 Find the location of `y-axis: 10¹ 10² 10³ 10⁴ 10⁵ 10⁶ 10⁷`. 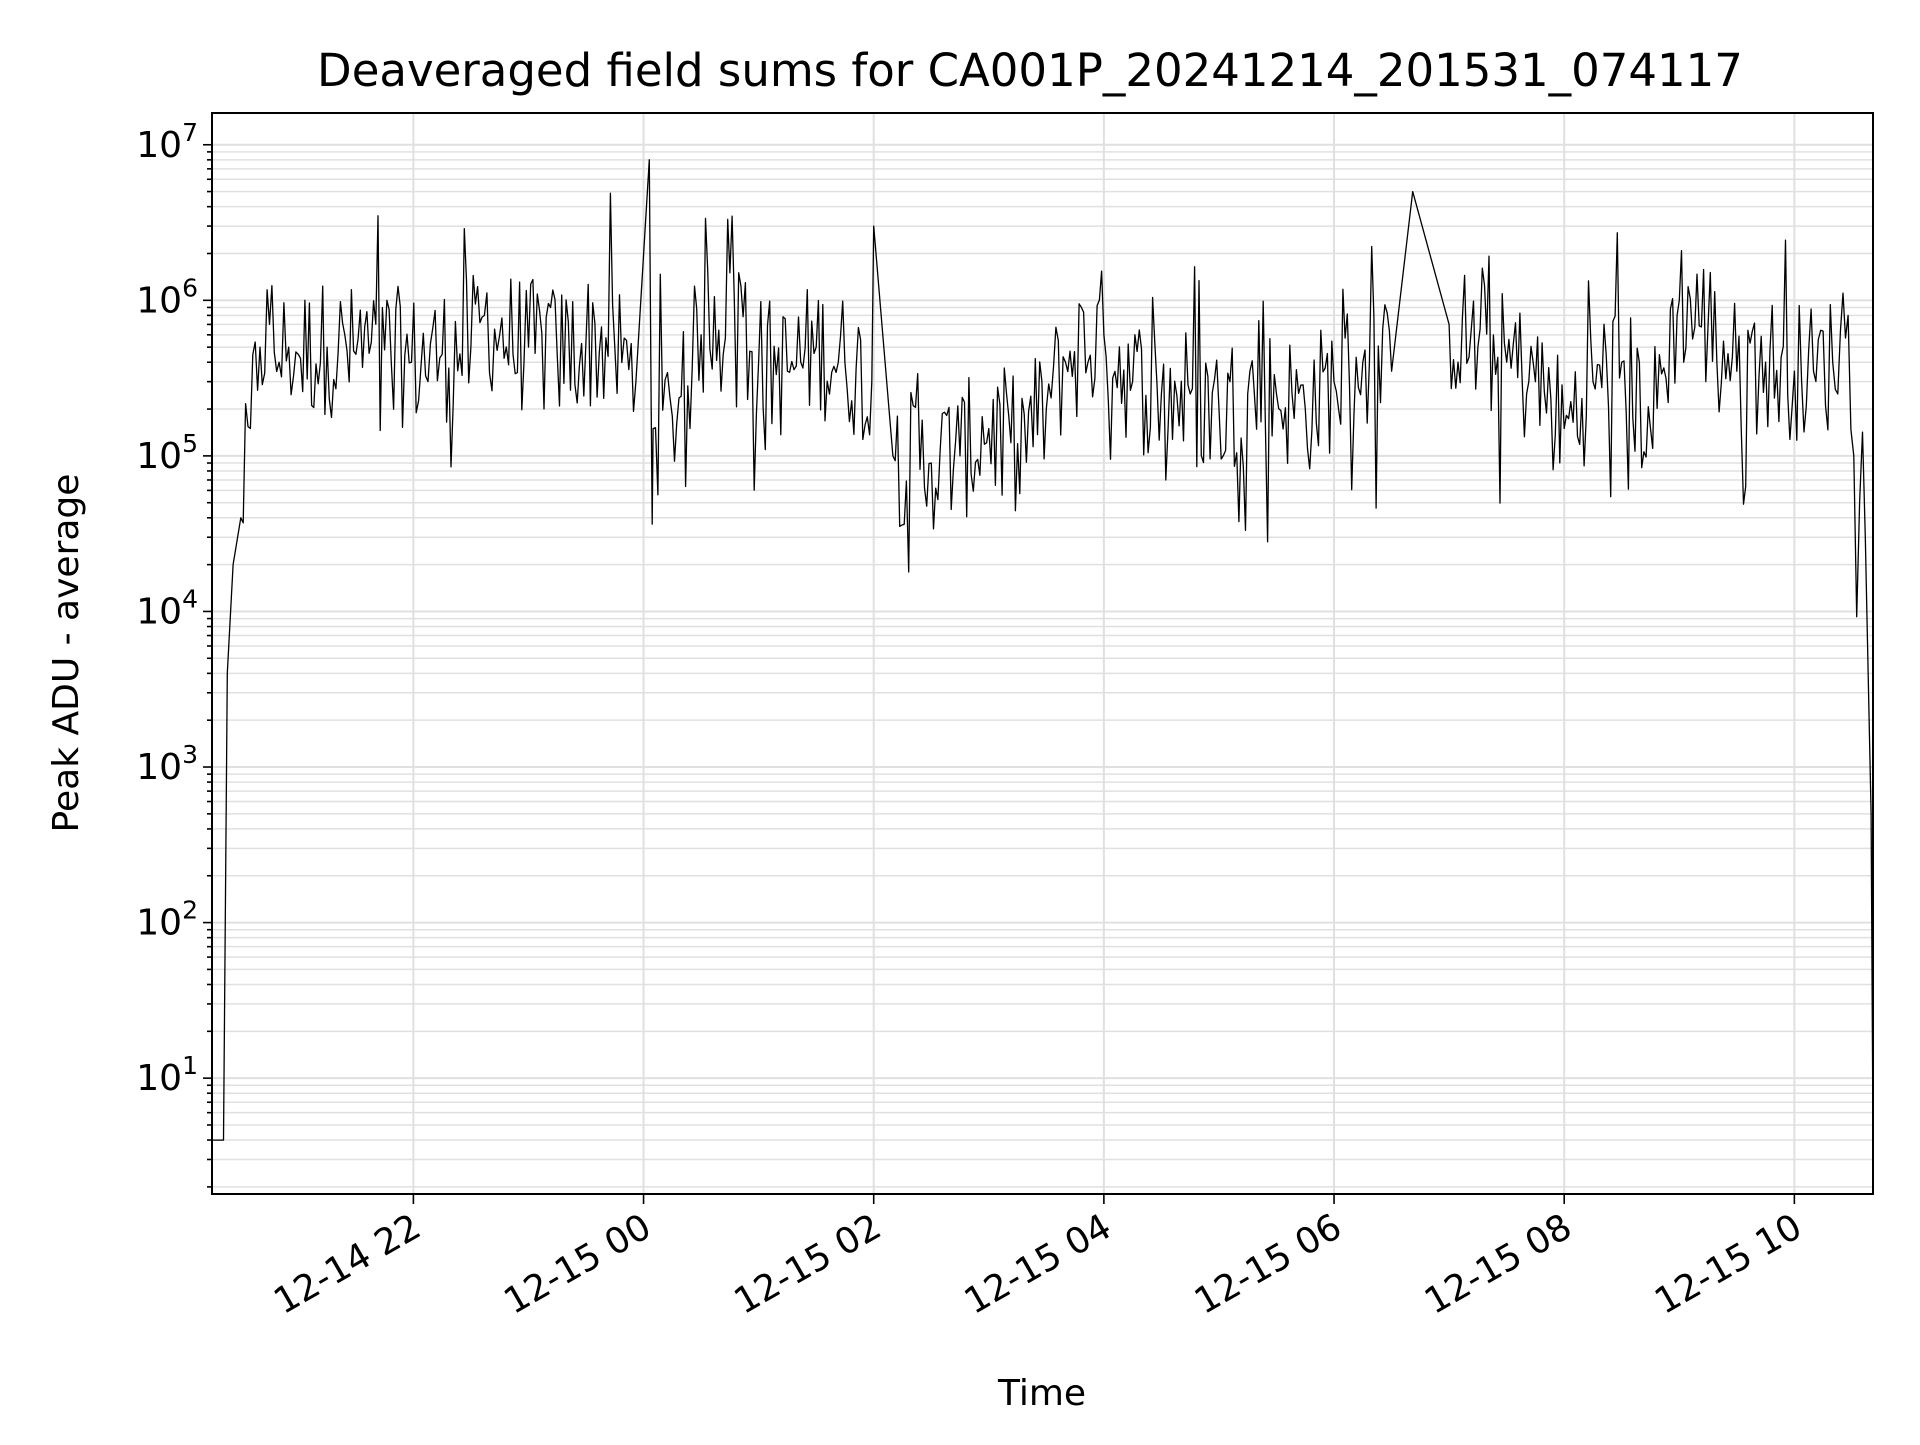

y-axis: 10¹ 10² 10³ 10⁴ 10⁵ 10⁶ 10⁷ is located at coordinates (174, 653).